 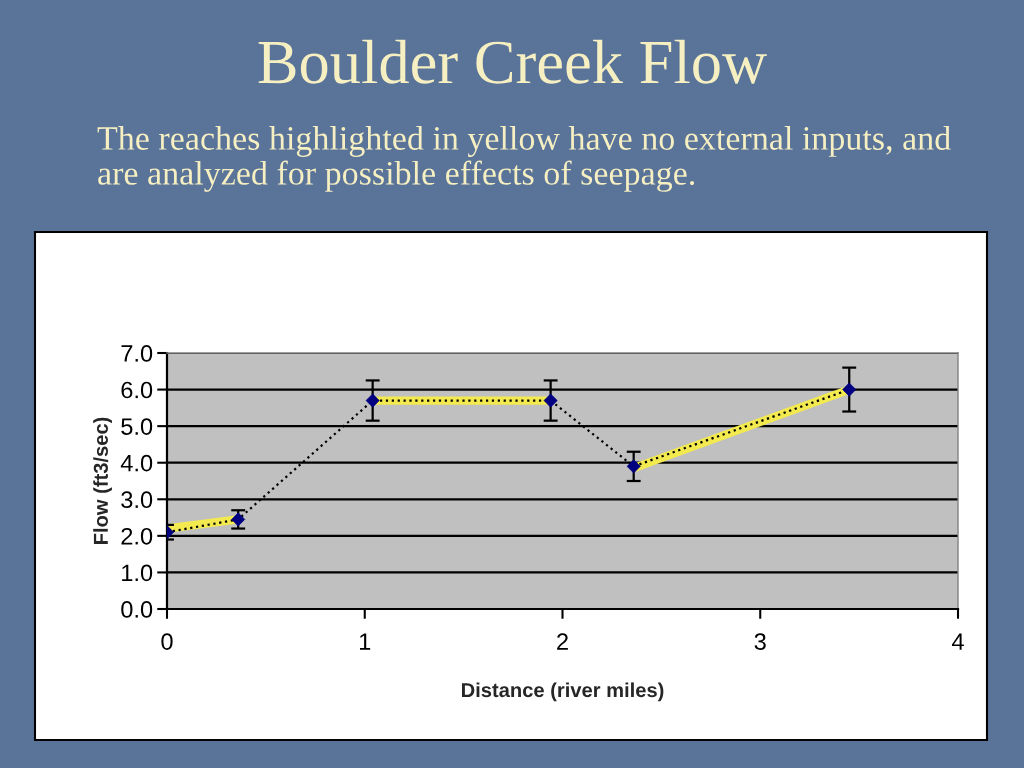 What do you see at coordinates (562, 692) in the screenshot?
I see `x-axis-title: Distance (river miles)` at bounding box center [562, 692].